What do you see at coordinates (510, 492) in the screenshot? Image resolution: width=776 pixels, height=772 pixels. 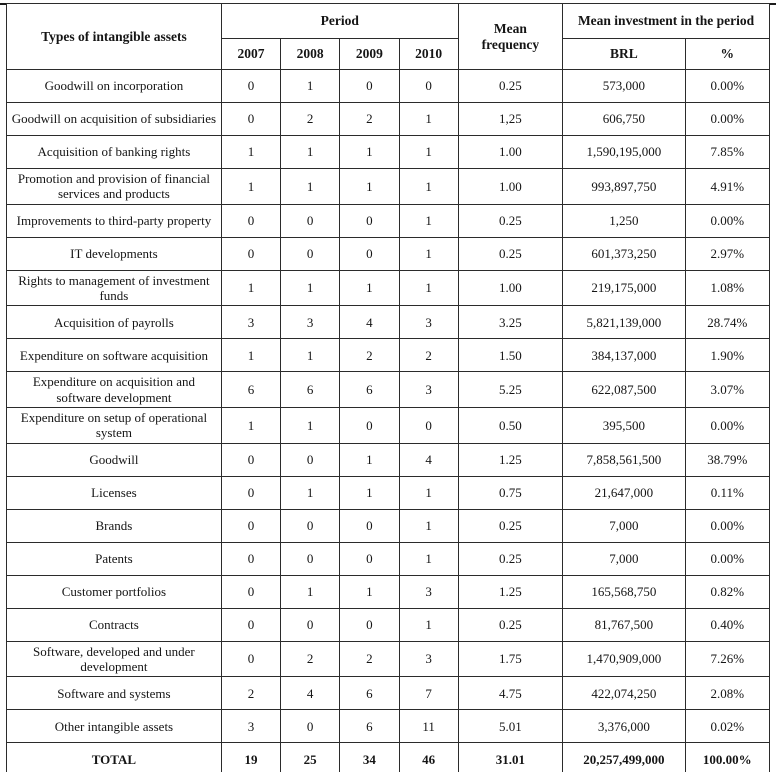 I see `table-cell: 0.75` at bounding box center [510, 492].